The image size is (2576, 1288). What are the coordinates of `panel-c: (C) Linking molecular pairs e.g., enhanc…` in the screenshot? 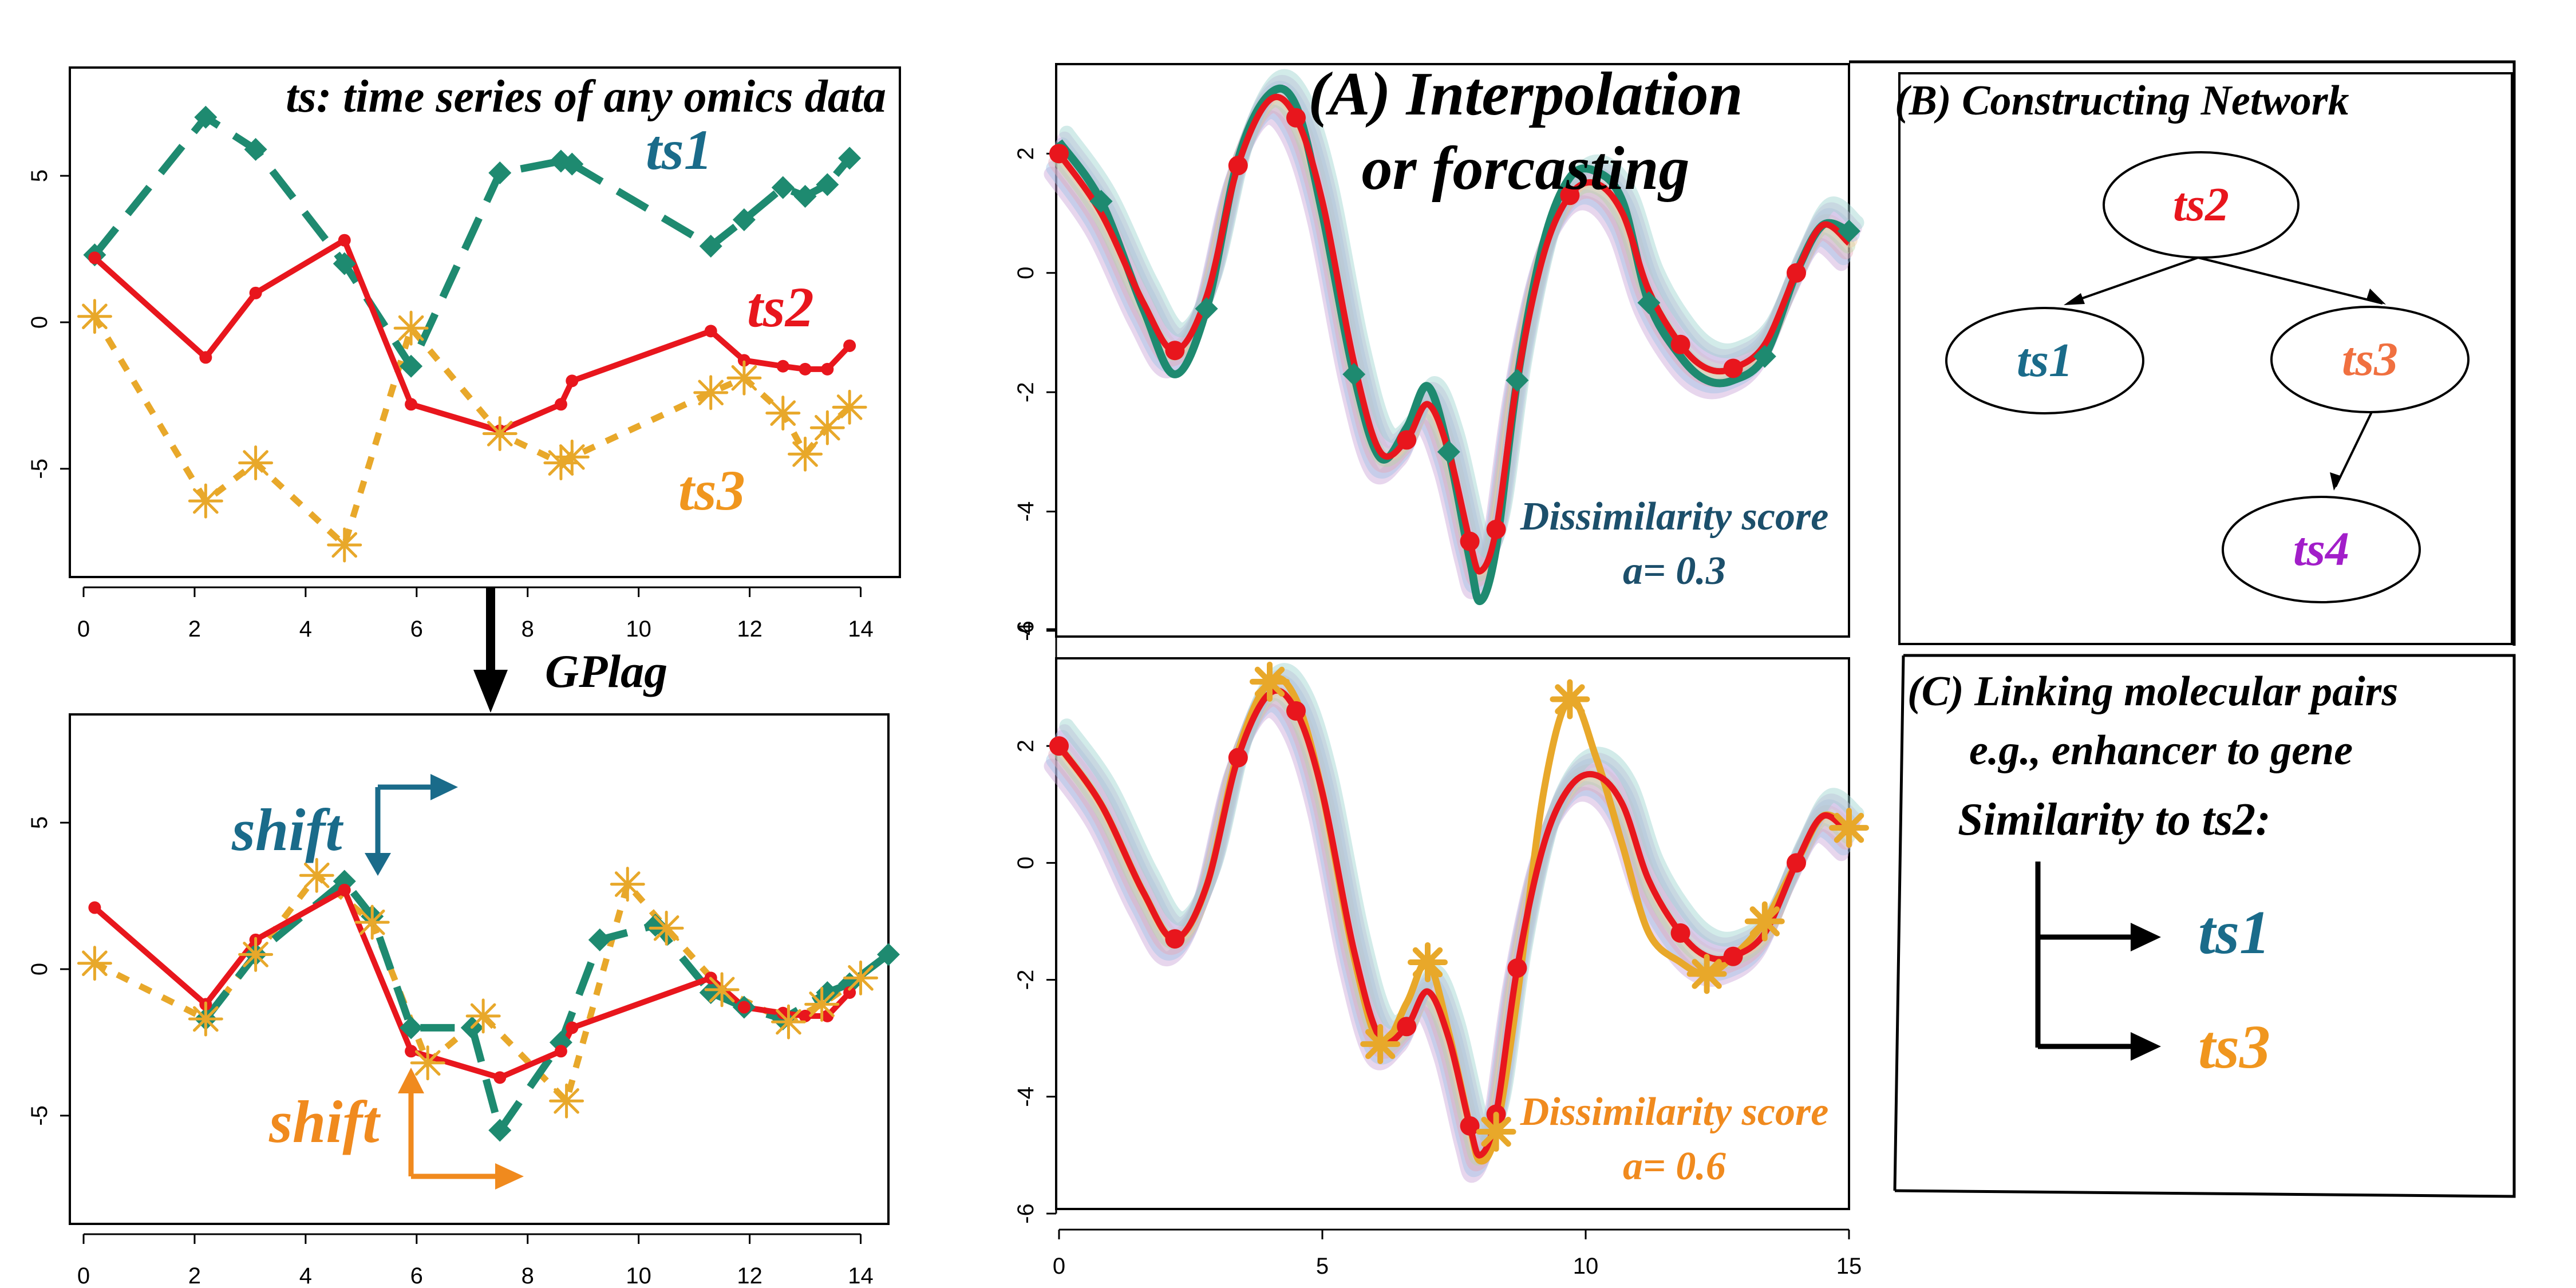 It's located at (2204, 926).